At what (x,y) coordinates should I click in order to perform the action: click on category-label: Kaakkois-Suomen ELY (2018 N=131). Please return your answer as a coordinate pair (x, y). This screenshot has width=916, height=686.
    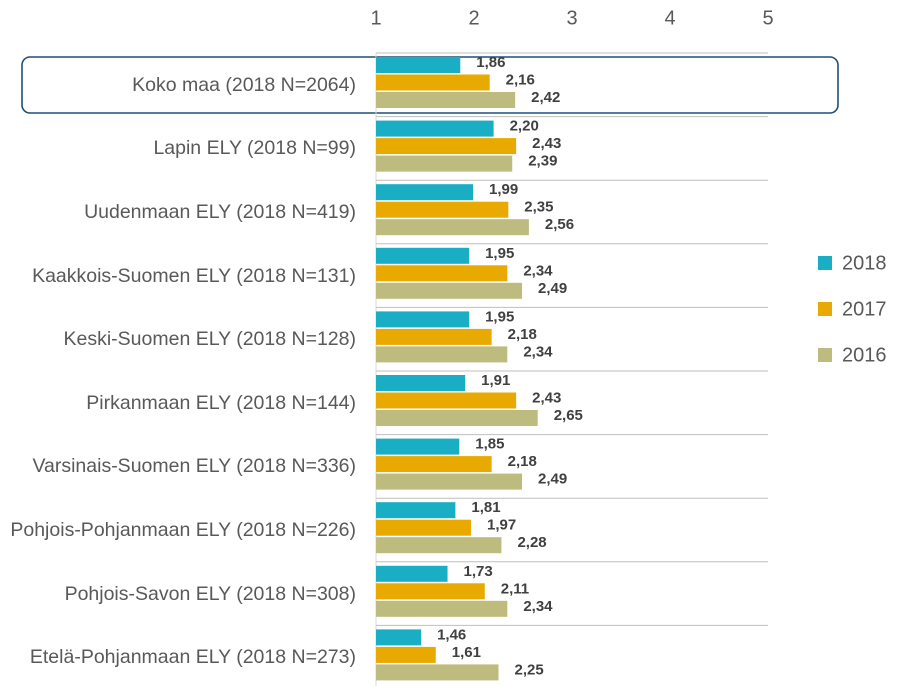
    Looking at the image, I should click on (194, 275).